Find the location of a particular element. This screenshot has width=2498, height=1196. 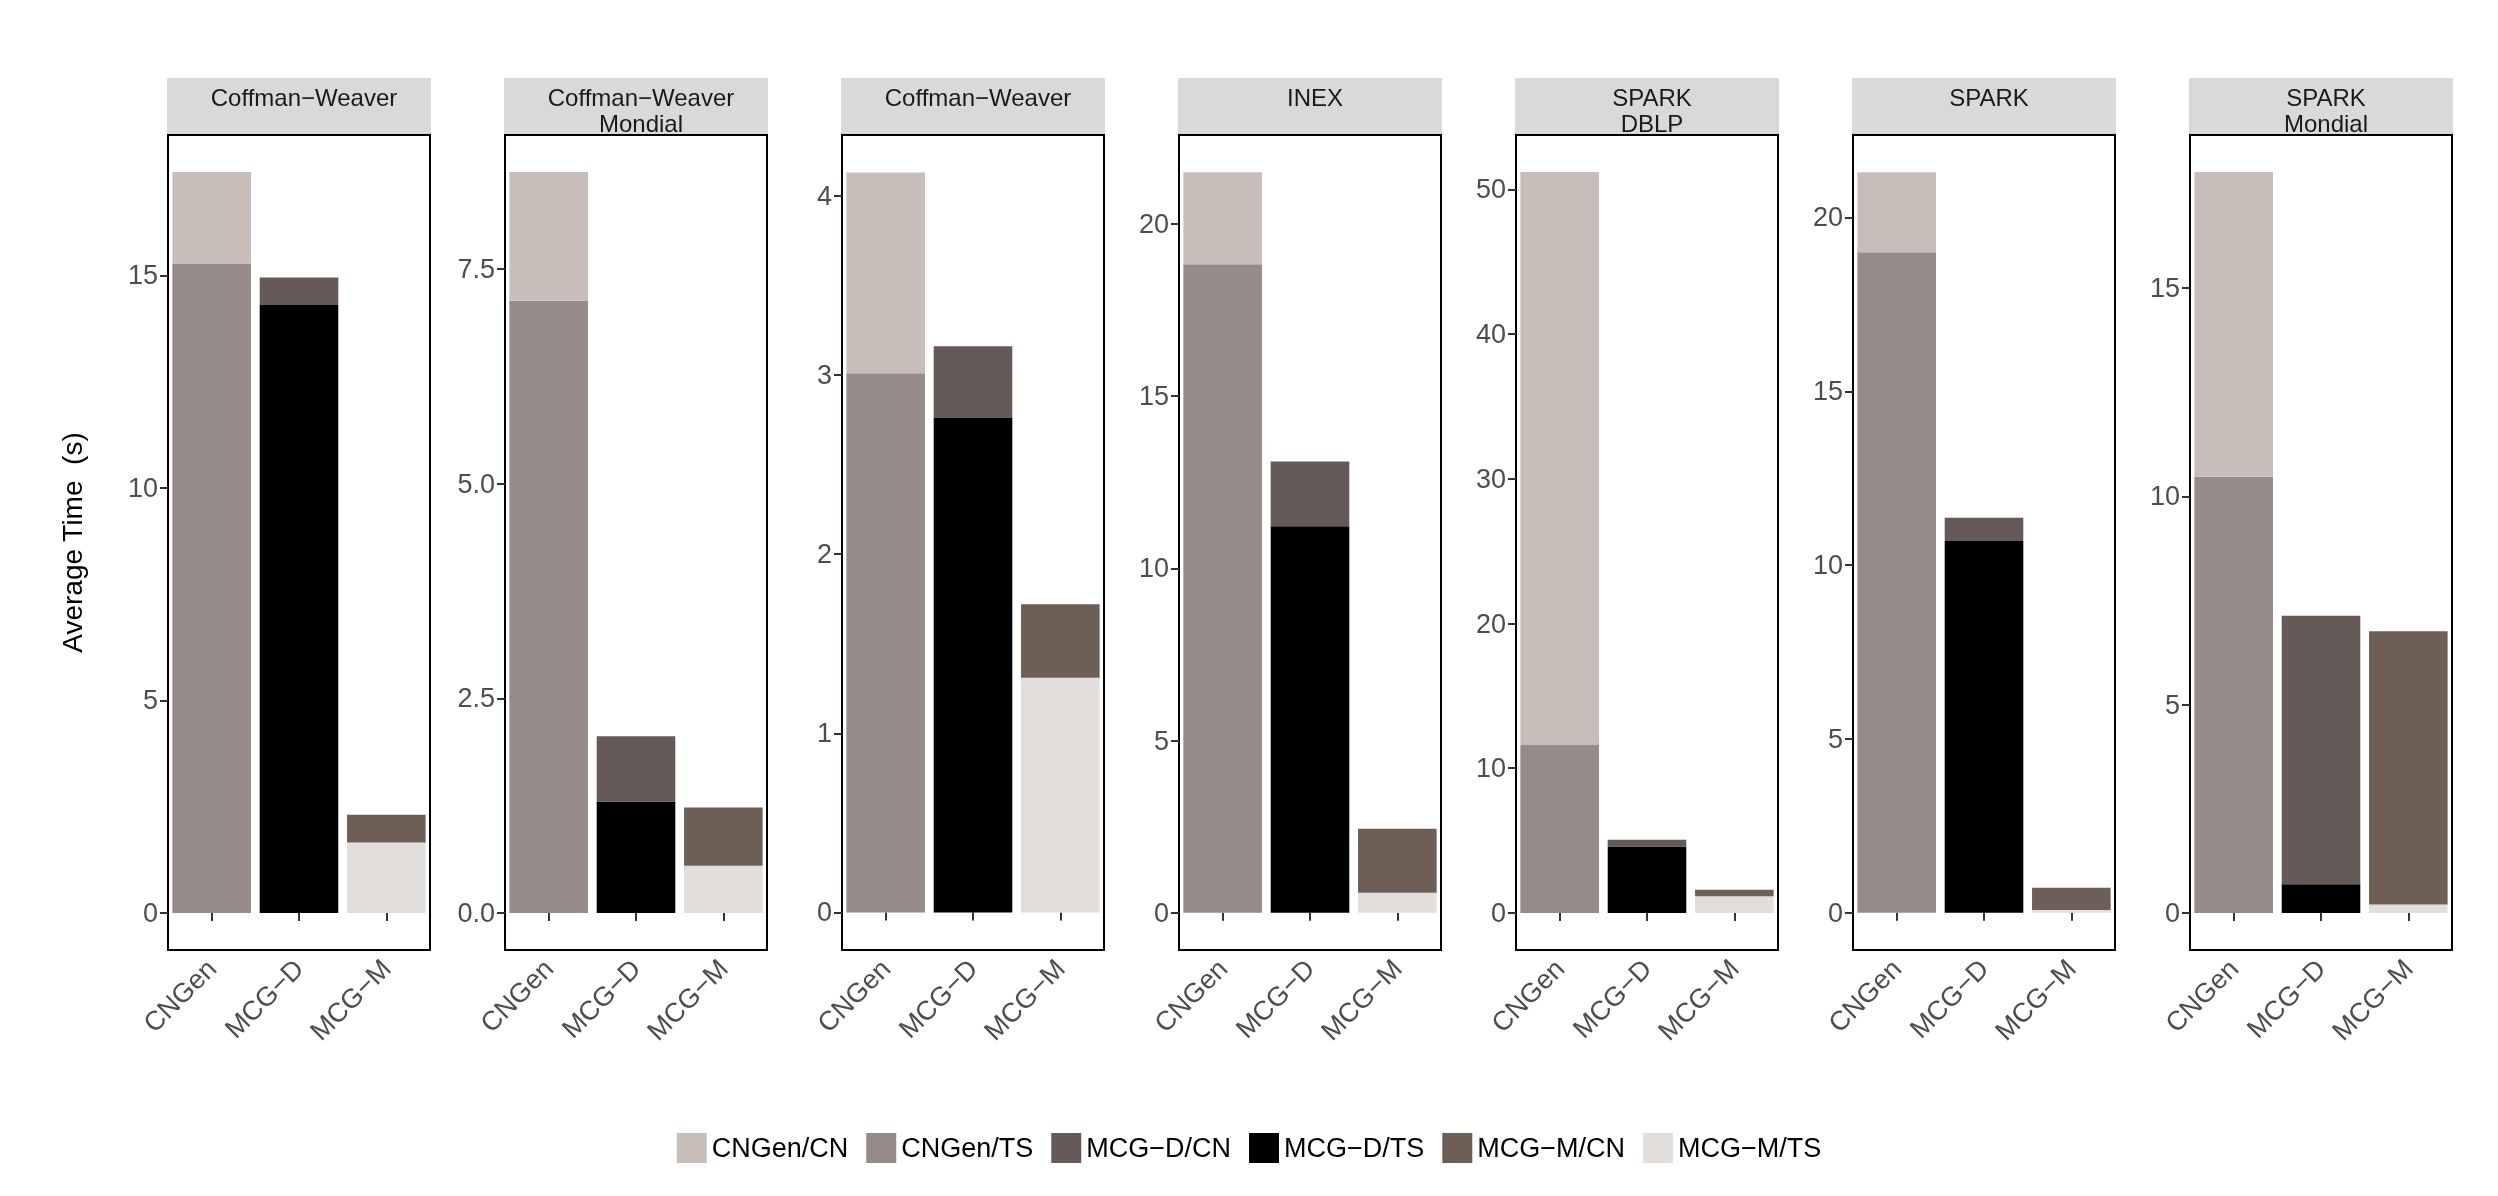

y-axis-title: Average Time (s) is located at coordinates (72, 542).